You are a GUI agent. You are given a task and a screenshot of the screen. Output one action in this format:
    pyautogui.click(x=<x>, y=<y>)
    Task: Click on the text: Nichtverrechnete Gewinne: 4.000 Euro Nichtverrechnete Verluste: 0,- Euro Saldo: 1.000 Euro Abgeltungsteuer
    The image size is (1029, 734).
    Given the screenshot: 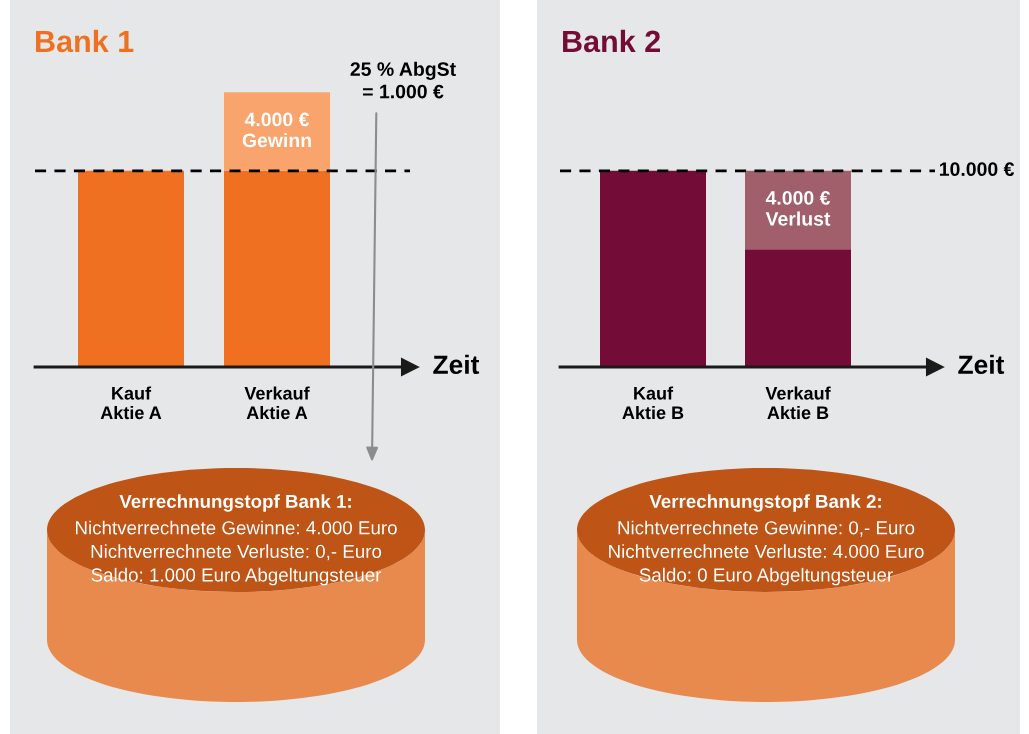 What is the action you would take?
    pyautogui.click(x=236, y=553)
    